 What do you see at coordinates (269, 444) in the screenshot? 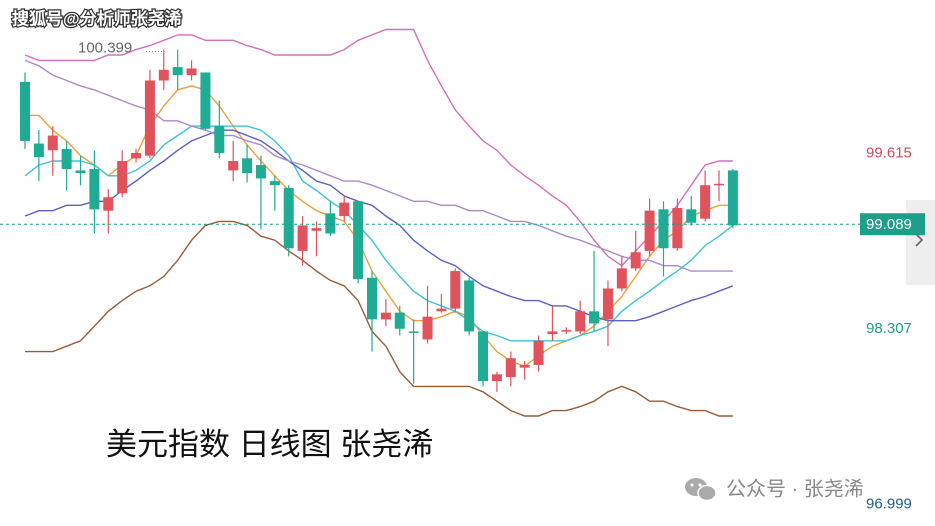
I see `caption: 美元指数 日线图 张尧浠` at bounding box center [269, 444].